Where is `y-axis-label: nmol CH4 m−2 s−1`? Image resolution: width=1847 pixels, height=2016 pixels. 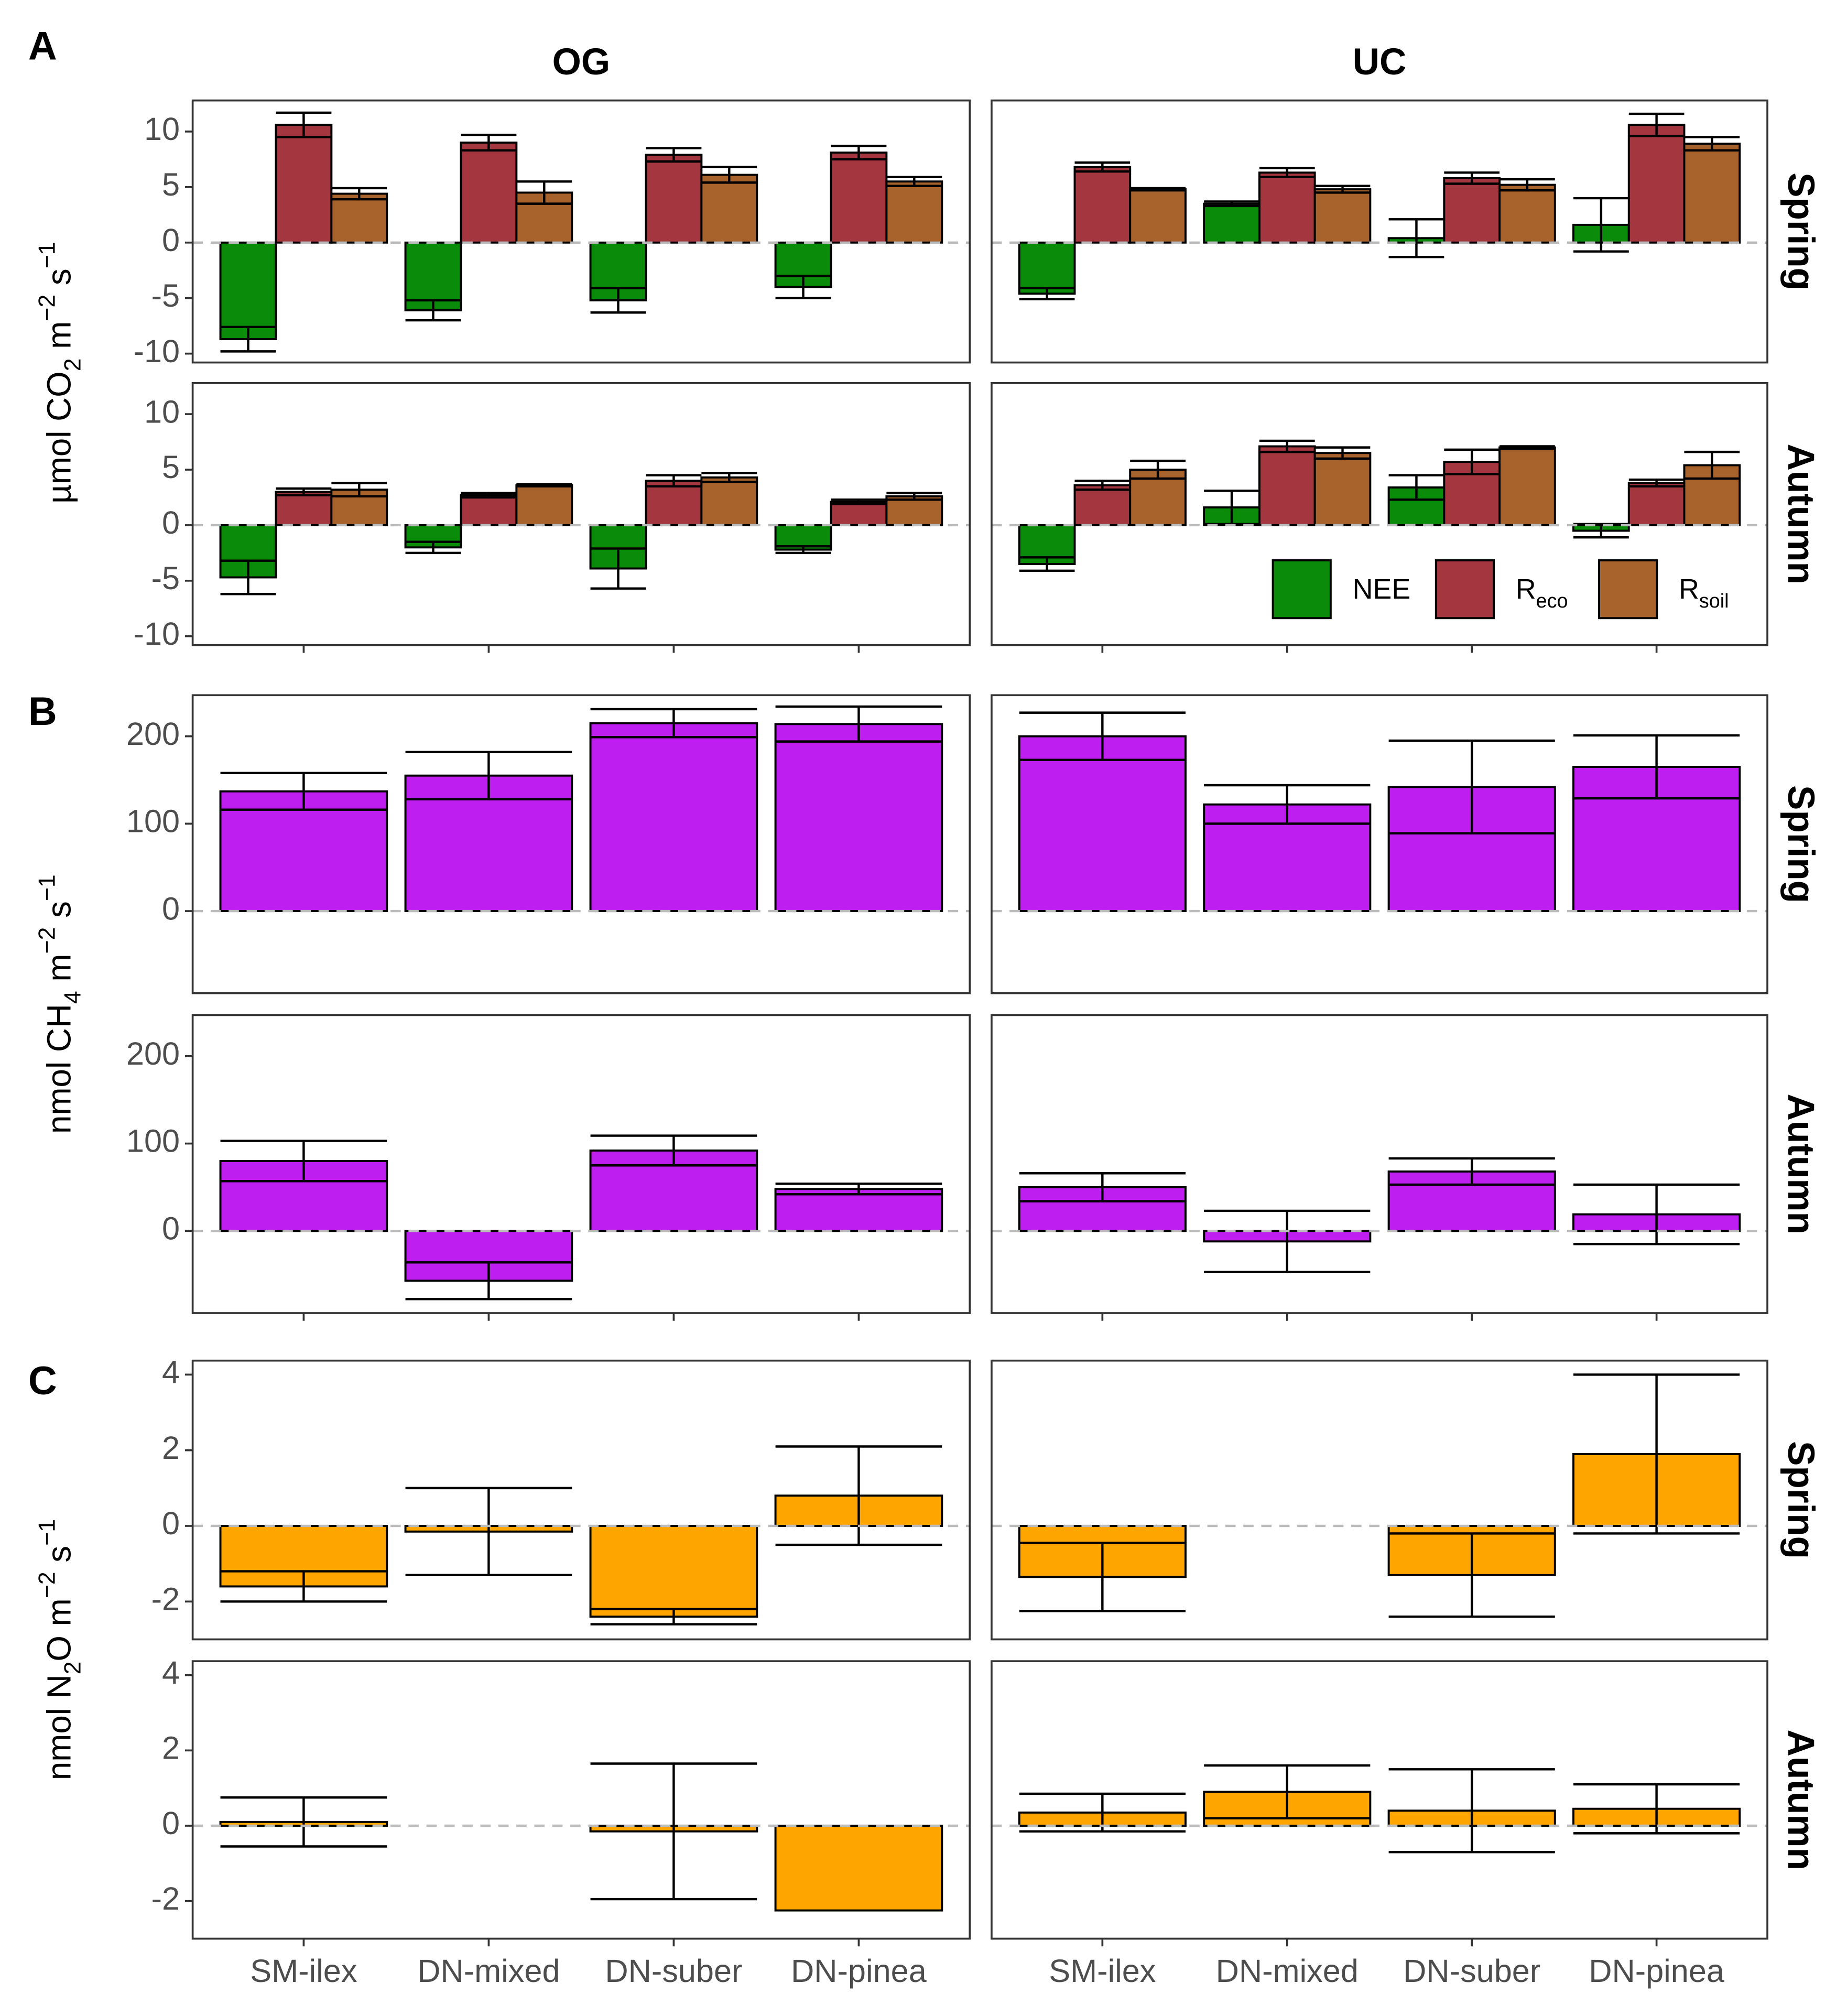 y-axis-label: nmol CH4 m−2 s−1 is located at coordinates (60, 1004).